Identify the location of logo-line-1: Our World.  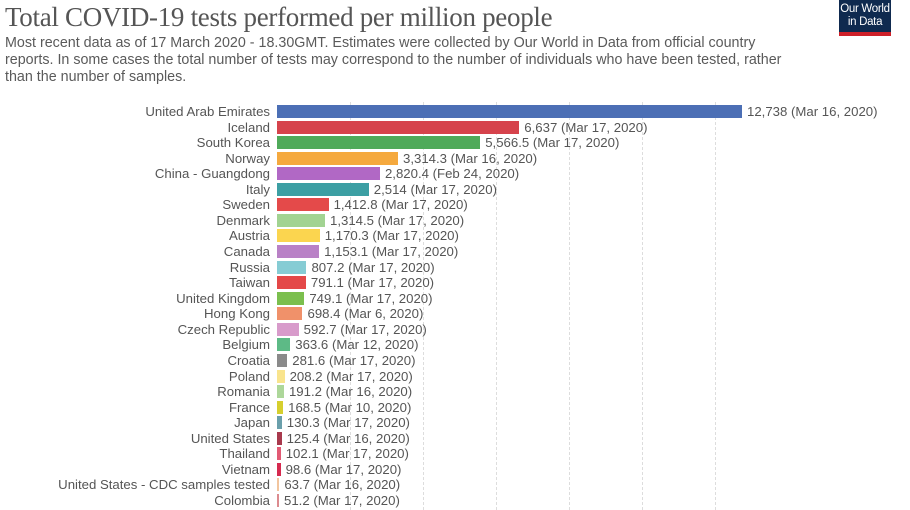
(865, 9).